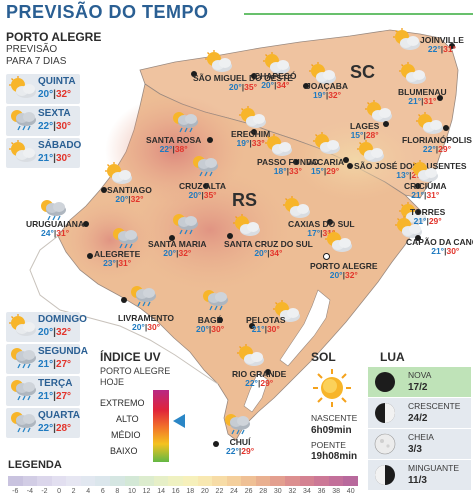 The image size is (473, 500). I want to click on max-temp: 28°, so click(372, 135).